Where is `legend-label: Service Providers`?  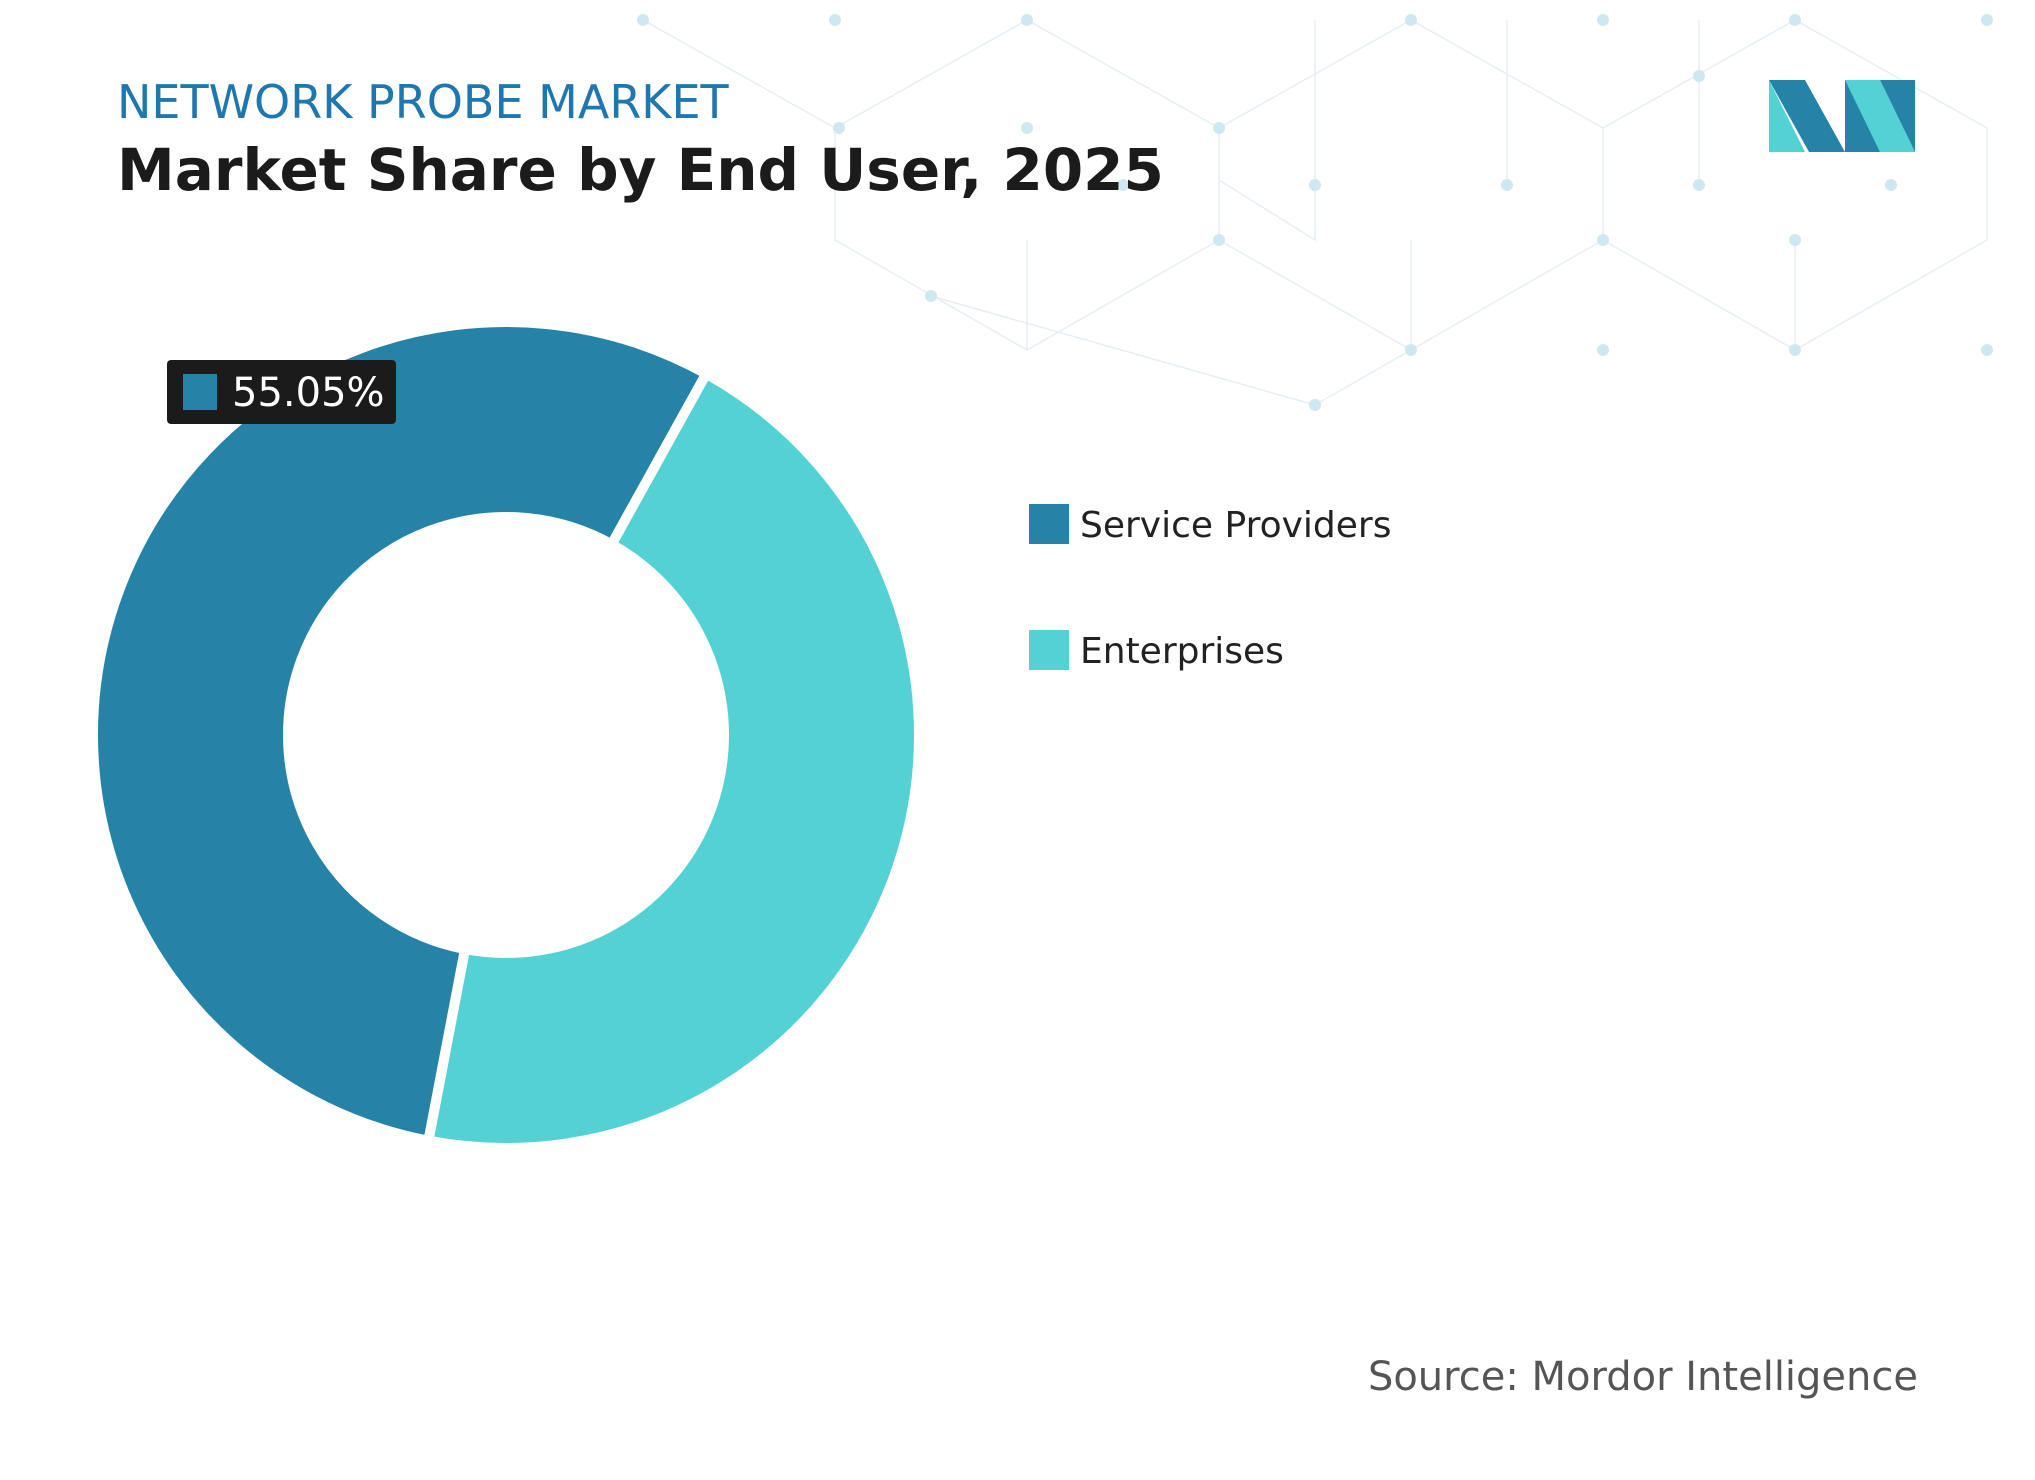 legend-label: Service Providers is located at coordinates (1235, 525).